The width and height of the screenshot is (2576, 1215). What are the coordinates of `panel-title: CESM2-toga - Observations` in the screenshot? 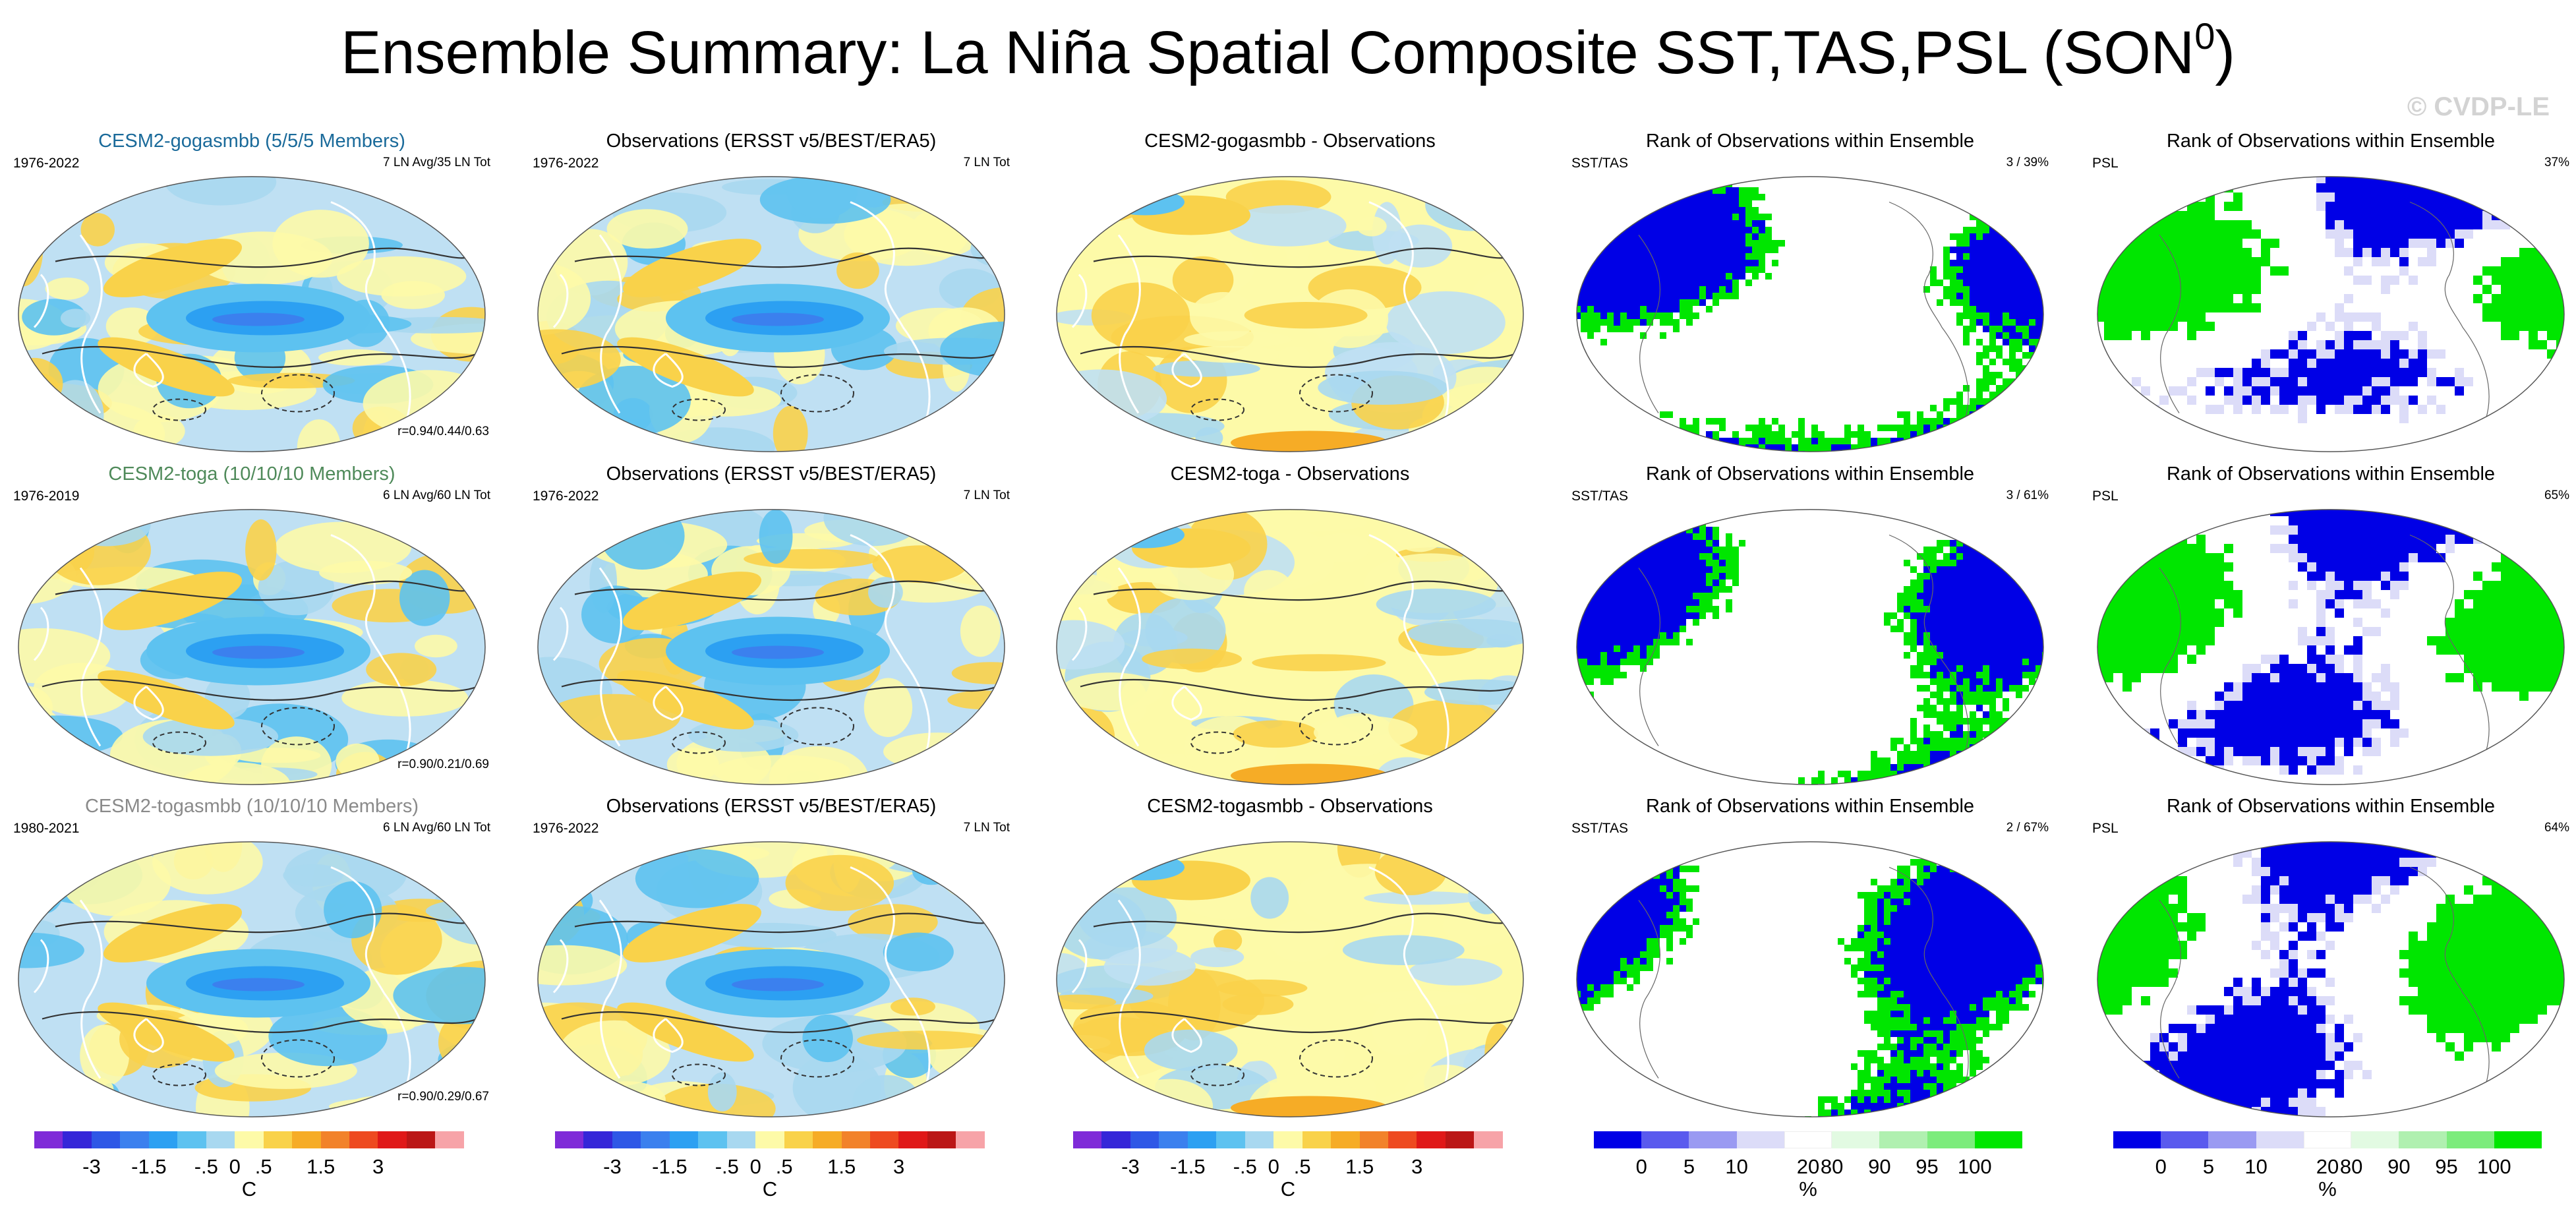 It's located at (1290, 474).